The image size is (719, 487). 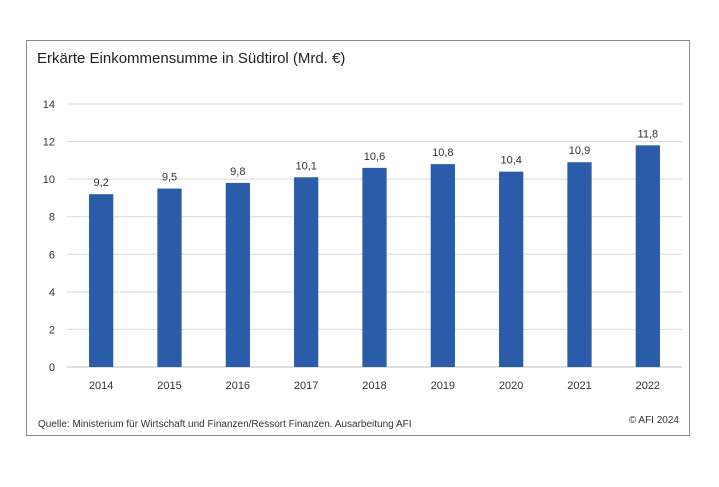 What do you see at coordinates (442, 153) in the screenshot?
I see `data-label: 10,8` at bounding box center [442, 153].